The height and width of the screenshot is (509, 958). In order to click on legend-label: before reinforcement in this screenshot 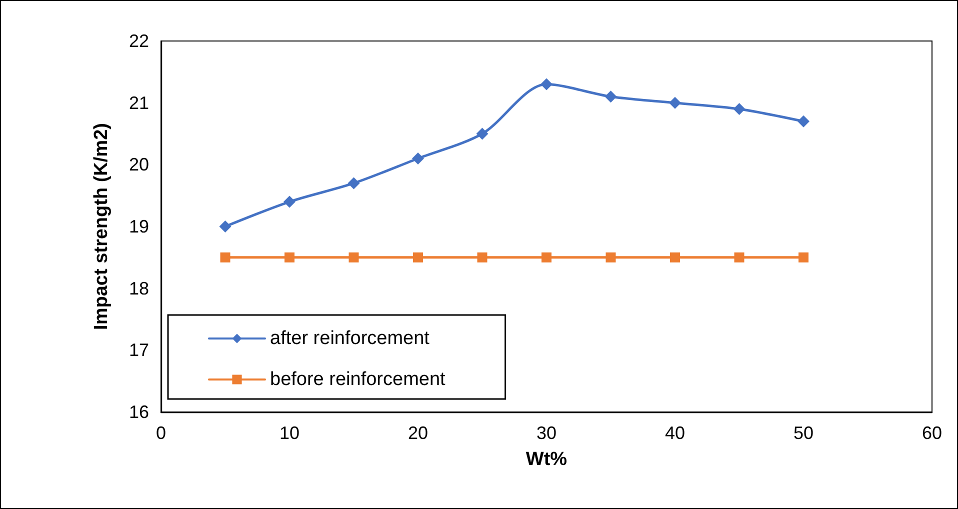, I will do `click(358, 379)`.